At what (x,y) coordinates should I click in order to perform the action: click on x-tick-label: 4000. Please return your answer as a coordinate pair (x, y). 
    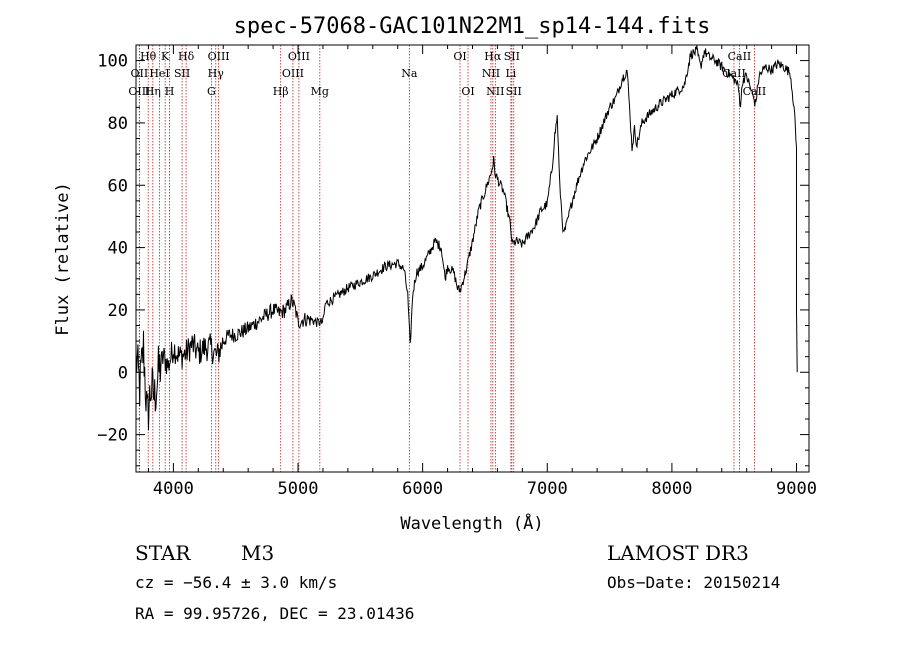
    Looking at the image, I should click on (173, 489).